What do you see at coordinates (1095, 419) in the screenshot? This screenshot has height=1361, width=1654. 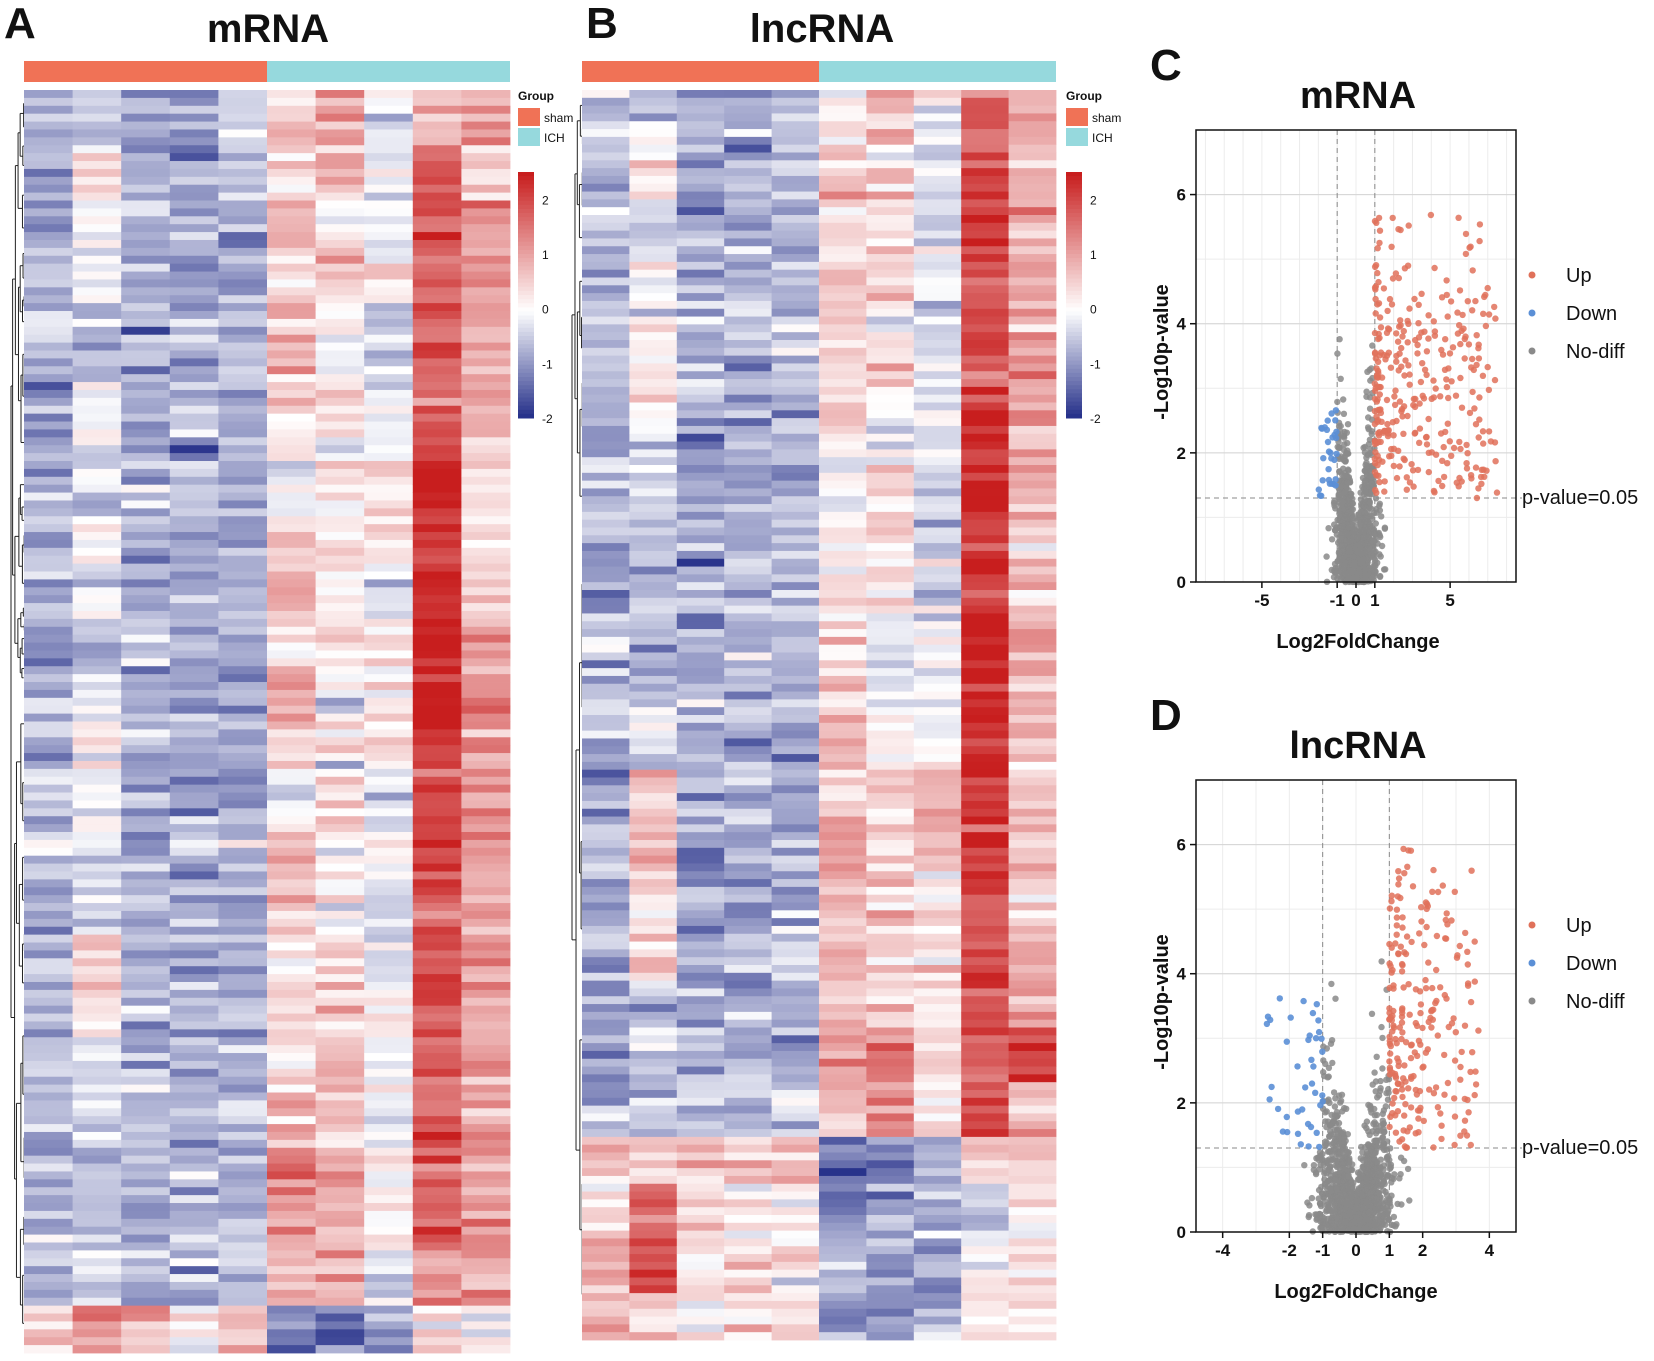 I see `color-scale-tick-label: -2` at bounding box center [1095, 419].